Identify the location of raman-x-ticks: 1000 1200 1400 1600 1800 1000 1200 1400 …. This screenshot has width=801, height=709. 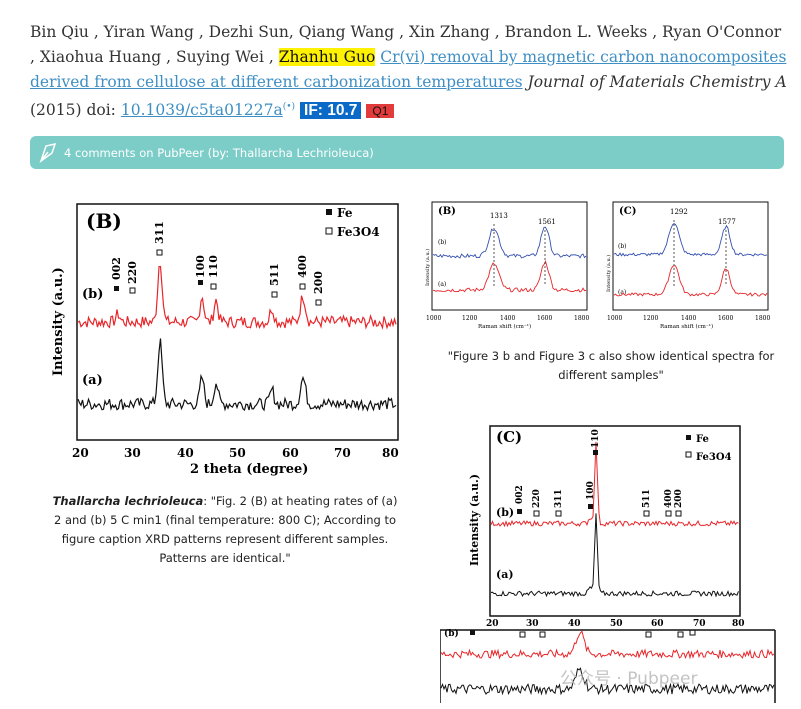
(598, 318).